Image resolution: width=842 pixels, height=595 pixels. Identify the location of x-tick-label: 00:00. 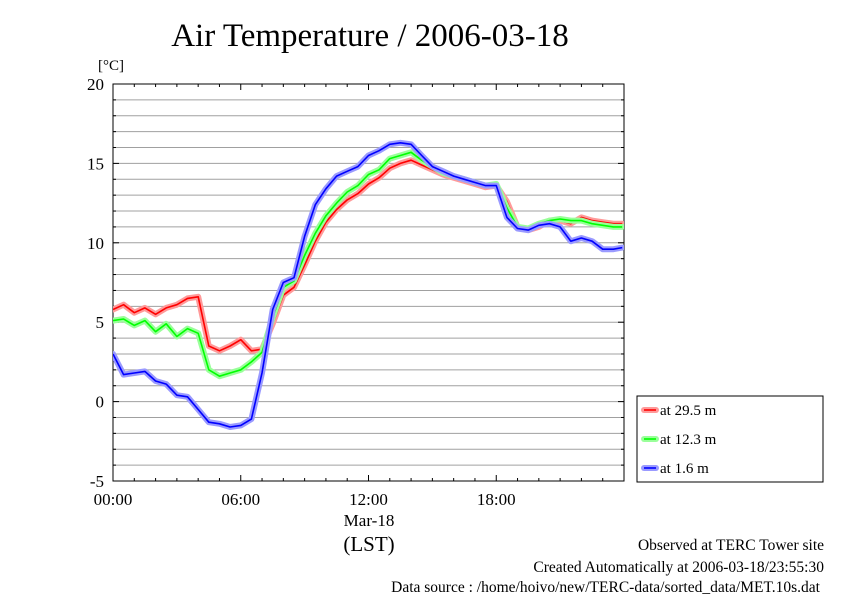
(113, 499).